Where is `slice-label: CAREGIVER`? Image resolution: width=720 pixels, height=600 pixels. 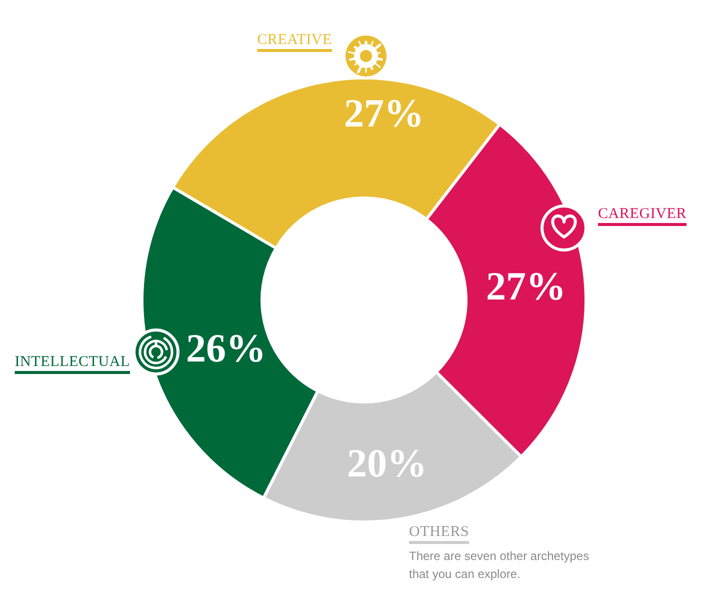
slice-label: CAREGIVER is located at coordinates (642, 214).